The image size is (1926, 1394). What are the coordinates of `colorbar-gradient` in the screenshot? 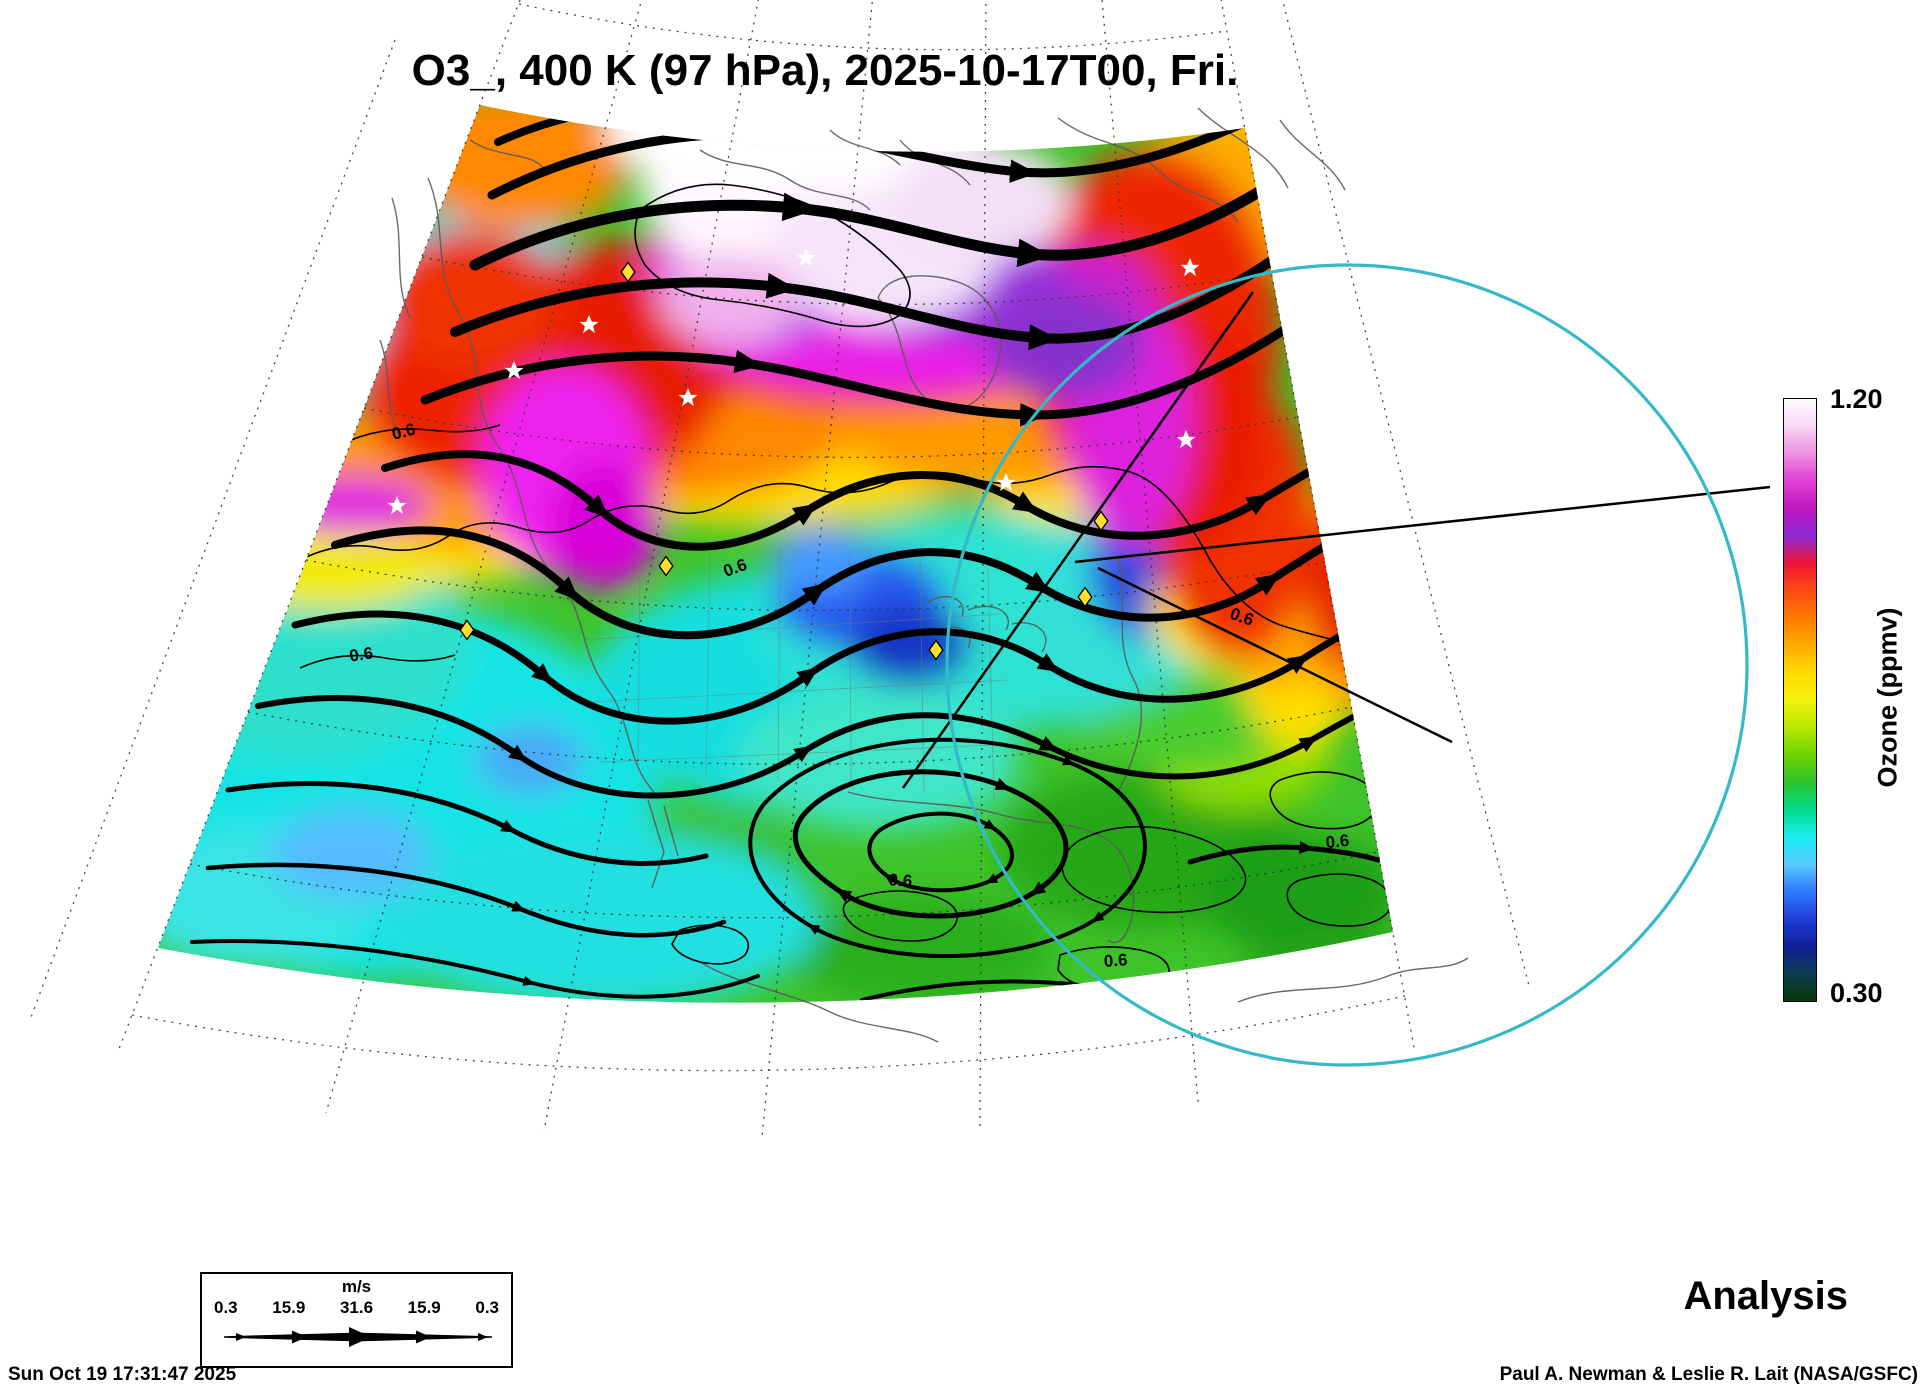 It's located at (1800, 700).